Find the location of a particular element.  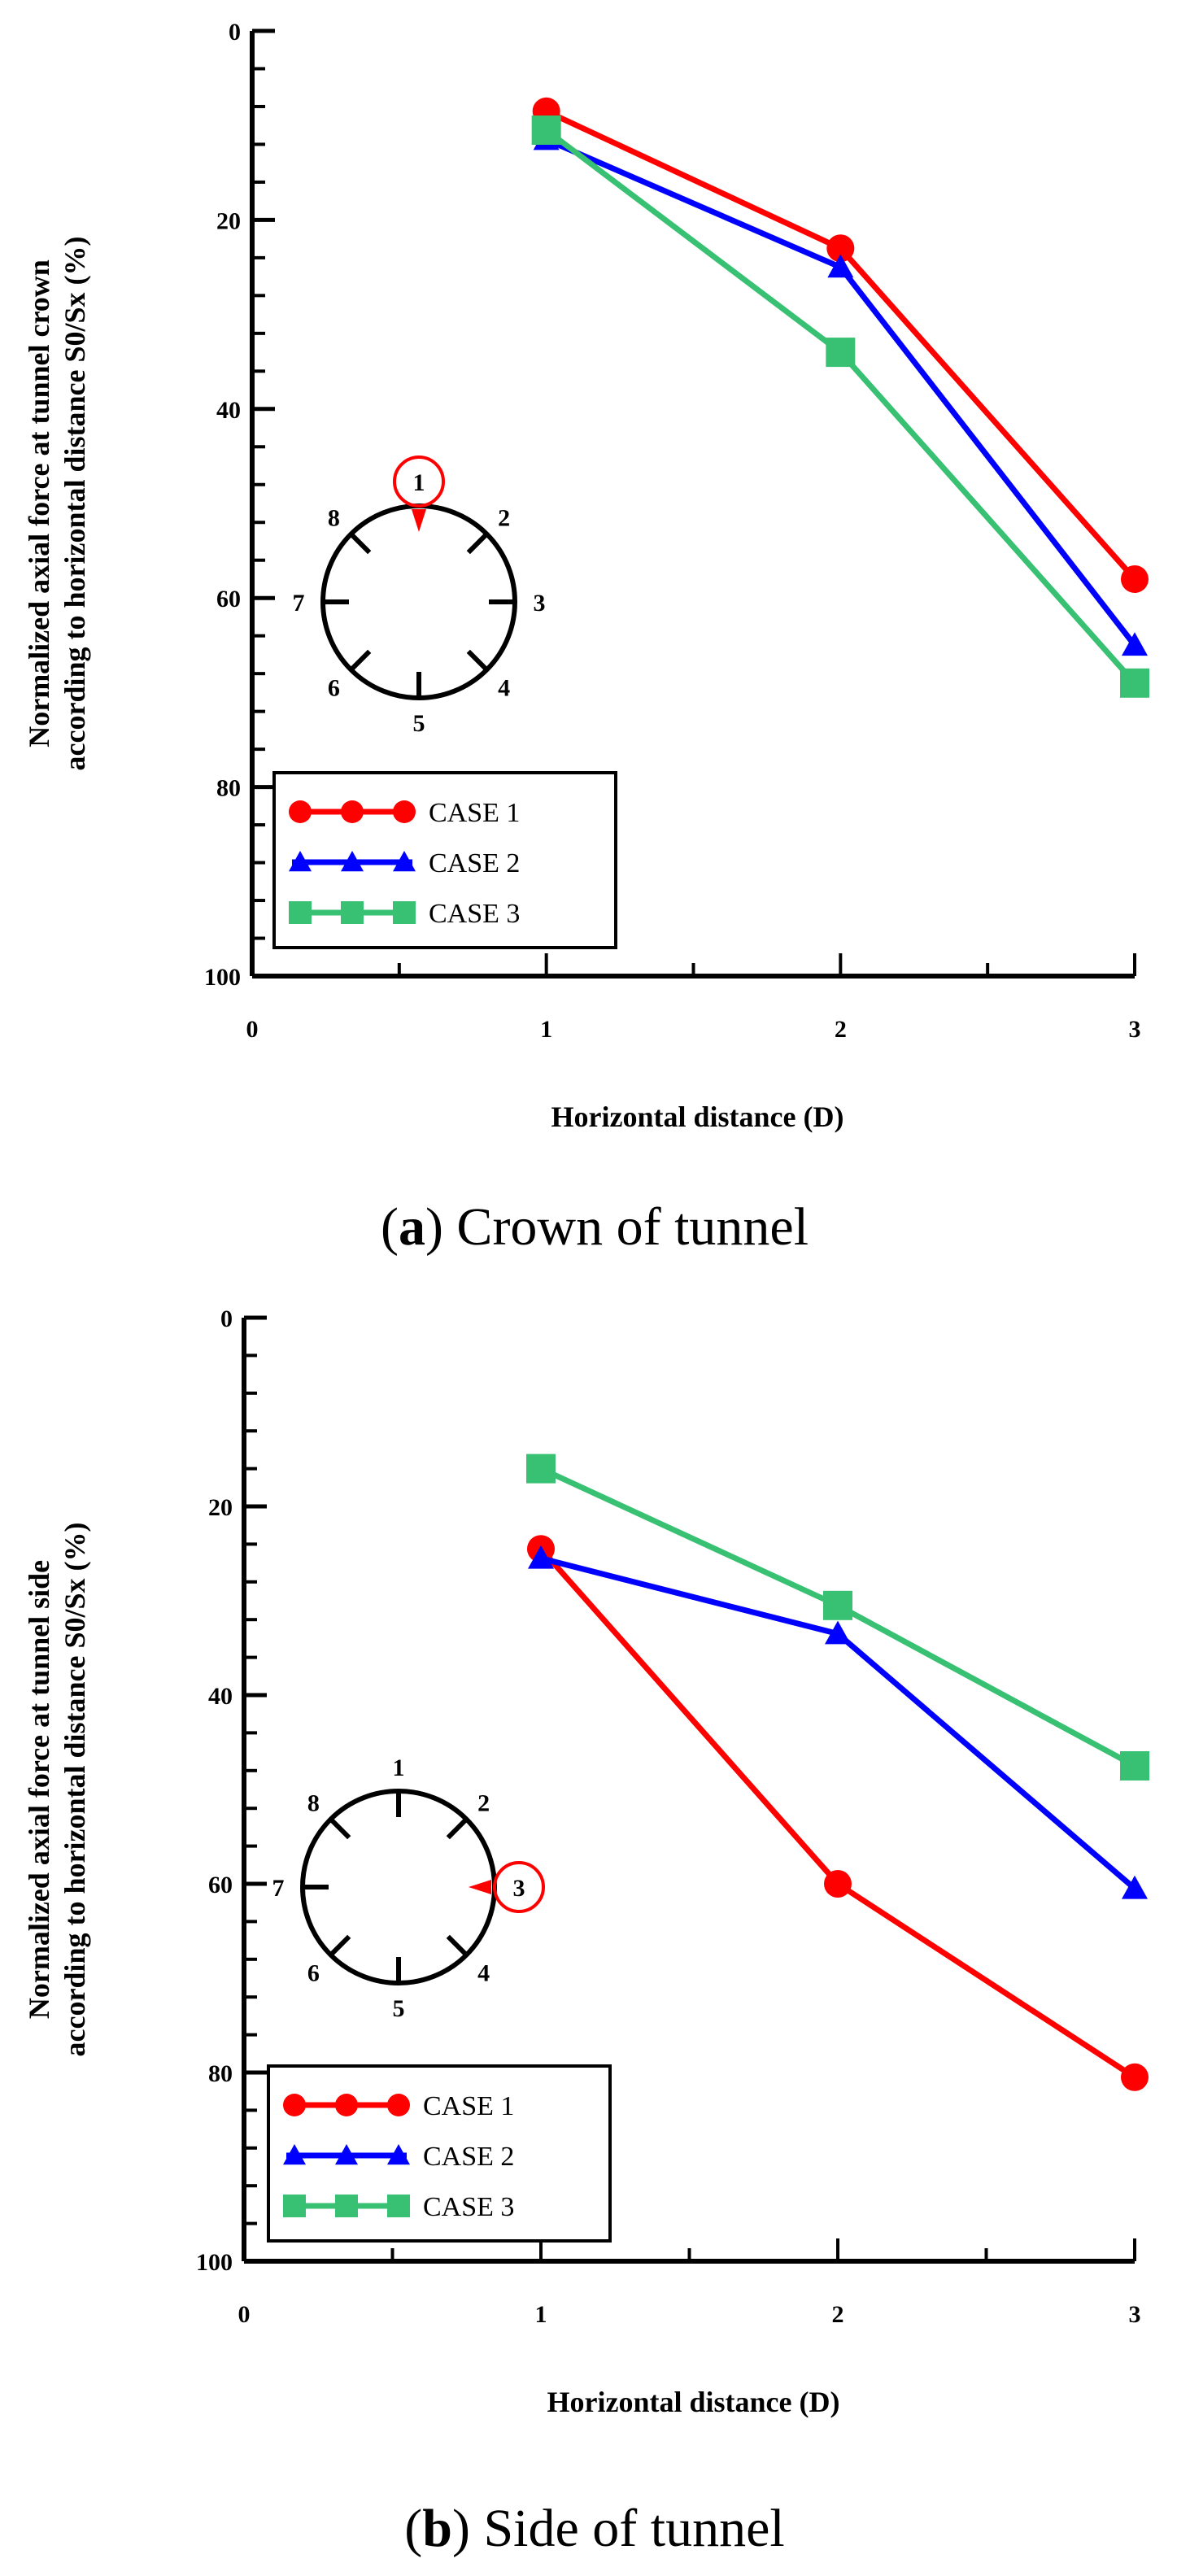

y-tick-label: 0 is located at coordinates (235, 32).